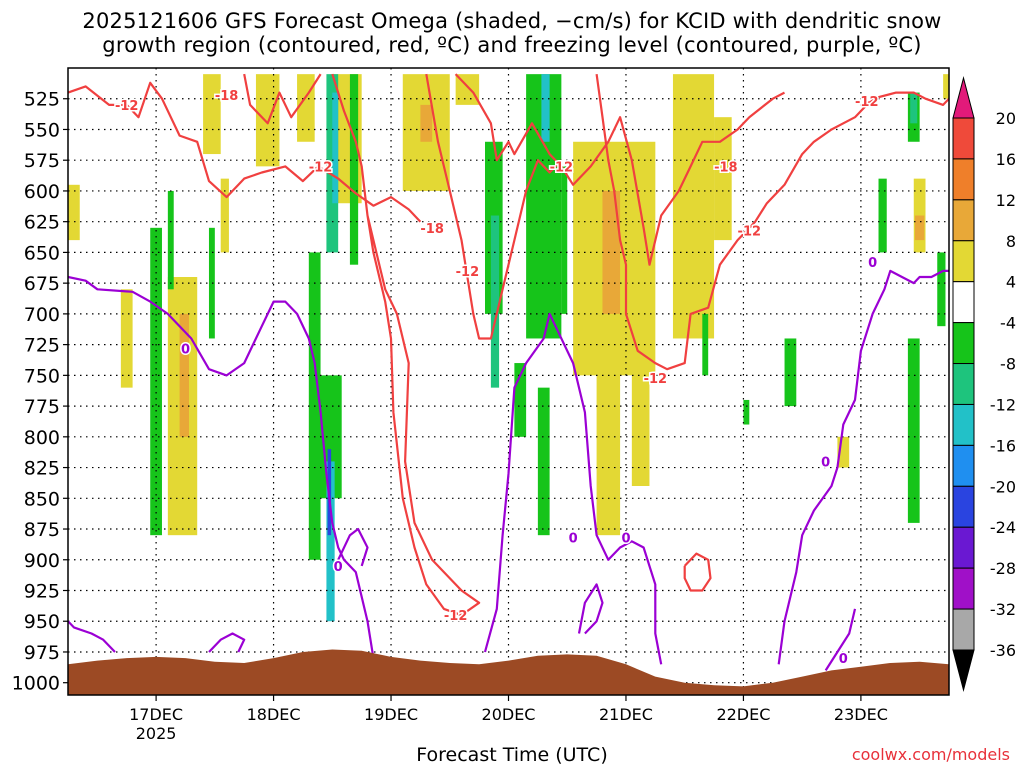 This screenshot has width=1024, height=768. What do you see at coordinates (42, 376) in the screenshot?
I see `y-tick-label-750: 750` at bounding box center [42, 376].